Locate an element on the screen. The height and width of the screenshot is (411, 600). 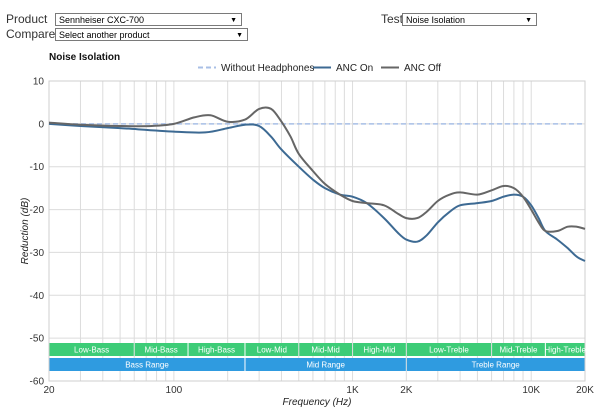
band-label: Mid-Bass is located at coordinates (160, 350).